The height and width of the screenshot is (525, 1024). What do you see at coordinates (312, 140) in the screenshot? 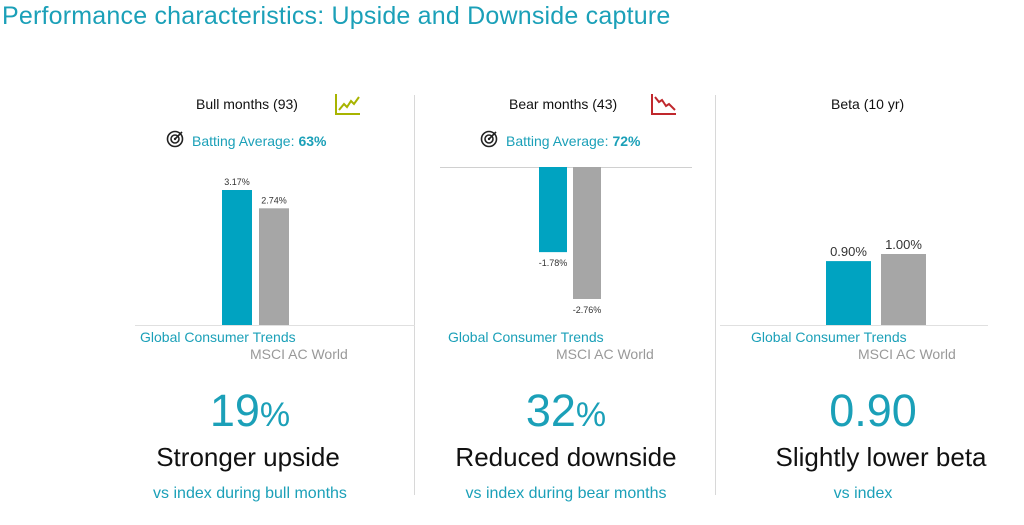
I see `batting-value: 63%` at bounding box center [312, 140].